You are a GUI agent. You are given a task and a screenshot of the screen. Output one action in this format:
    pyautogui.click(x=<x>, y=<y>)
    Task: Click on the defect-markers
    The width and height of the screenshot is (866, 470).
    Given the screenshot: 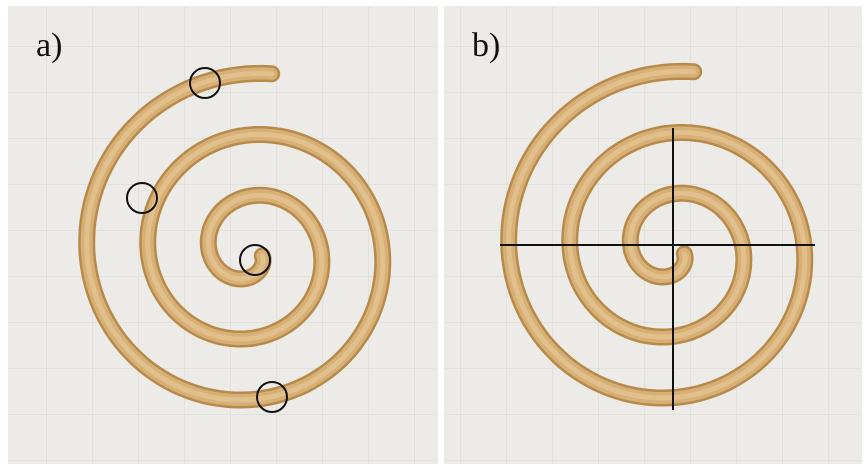 What is the action you would take?
    pyautogui.click(x=207, y=240)
    